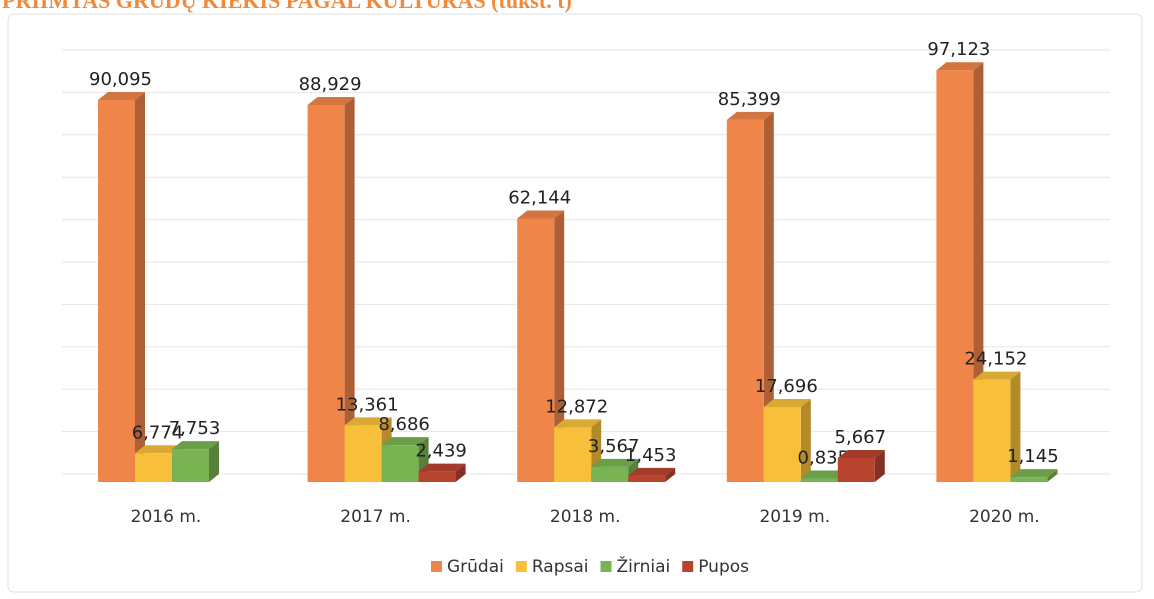  Describe the element at coordinates (120, 79) in the screenshot. I see `data-label: 90,095` at that location.